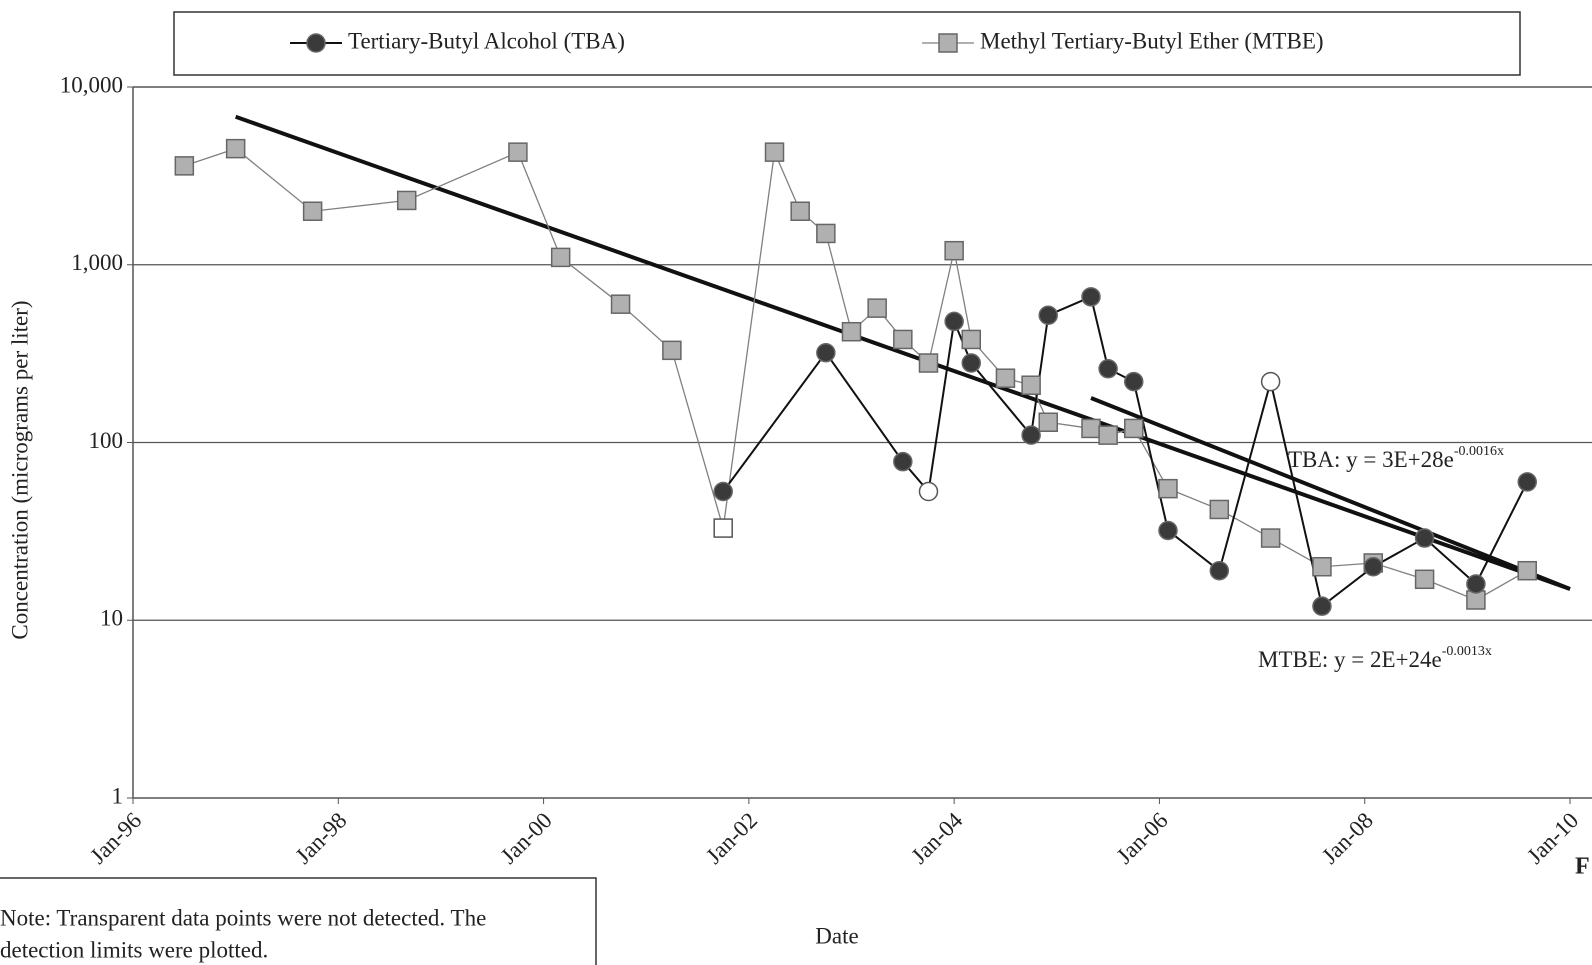 The width and height of the screenshot is (1592, 965). Describe the element at coordinates (134, 949) in the screenshot. I see `note-line: detection limits were plotted.` at that location.